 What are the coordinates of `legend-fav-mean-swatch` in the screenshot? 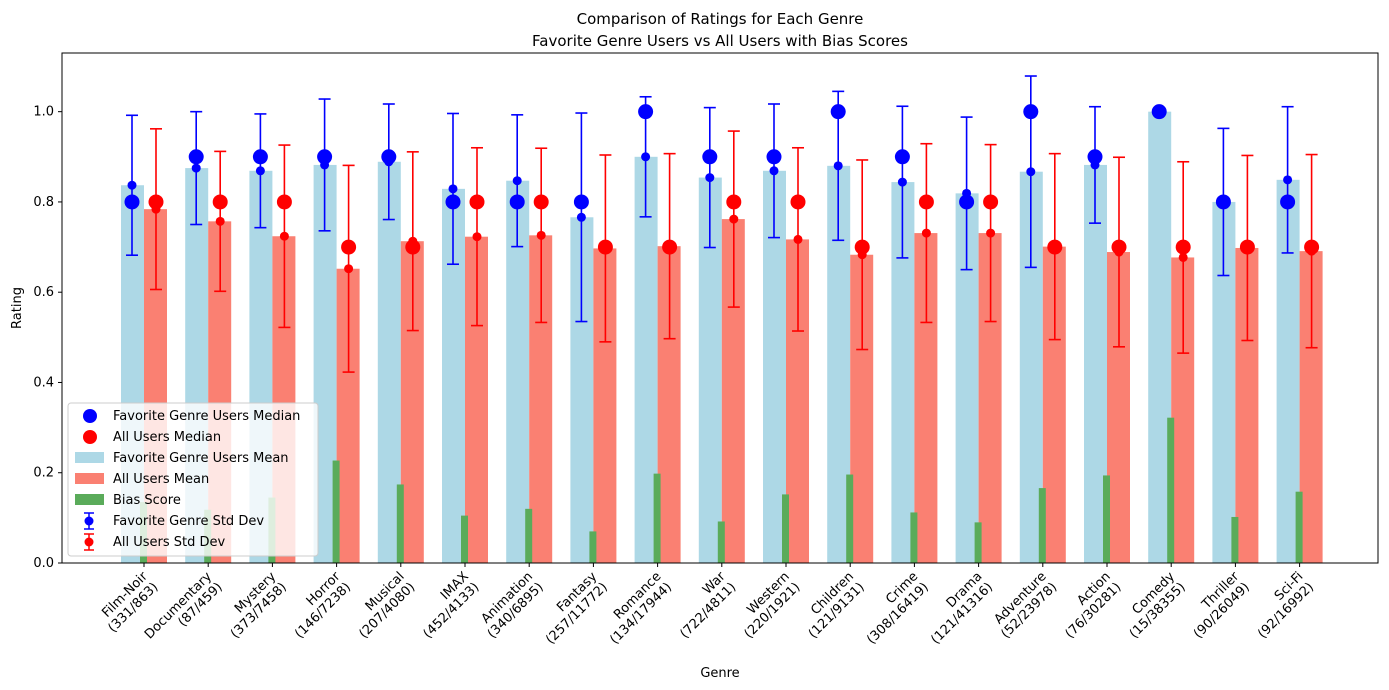 It's located at (89, 457).